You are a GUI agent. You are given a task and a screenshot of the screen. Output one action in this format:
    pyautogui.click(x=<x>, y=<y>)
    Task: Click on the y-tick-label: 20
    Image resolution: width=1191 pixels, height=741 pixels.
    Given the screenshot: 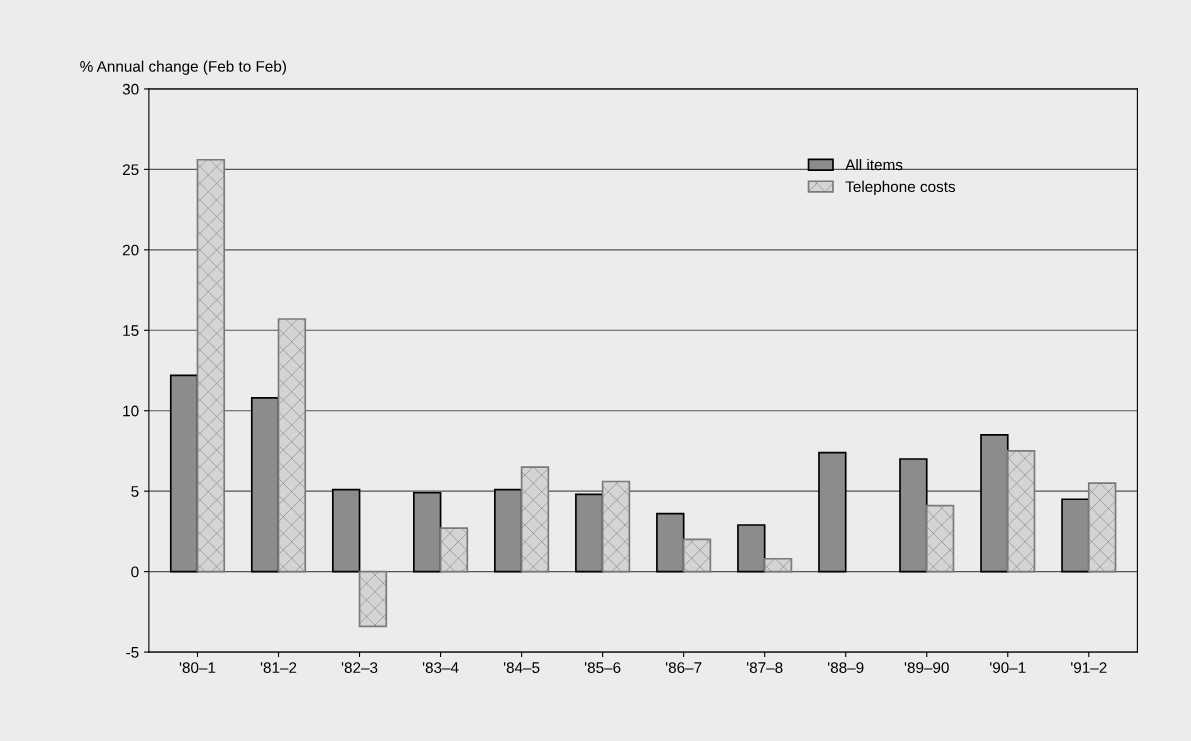 What is the action you would take?
    pyautogui.click(x=130, y=250)
    